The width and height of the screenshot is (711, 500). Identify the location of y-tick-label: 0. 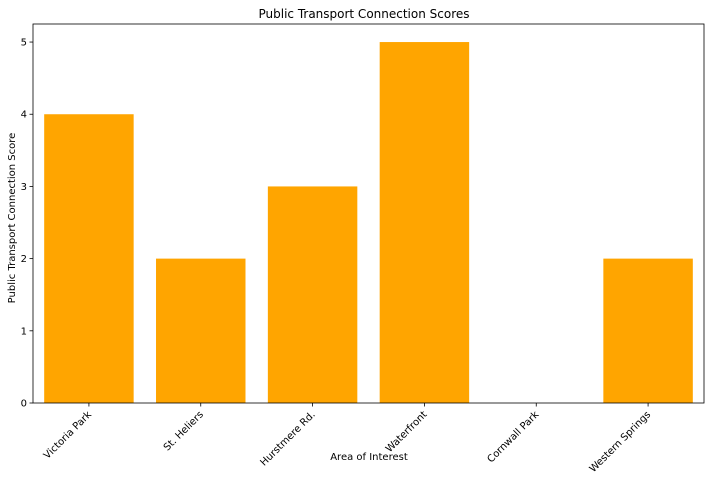
(24, 404).